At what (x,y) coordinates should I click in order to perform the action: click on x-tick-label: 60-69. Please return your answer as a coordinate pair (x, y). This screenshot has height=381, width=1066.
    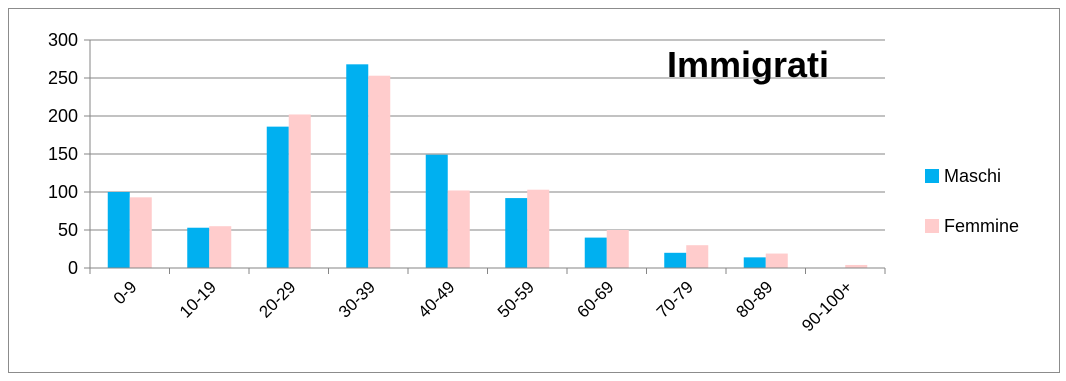
    Looking at the image, I should click on (595, 299).